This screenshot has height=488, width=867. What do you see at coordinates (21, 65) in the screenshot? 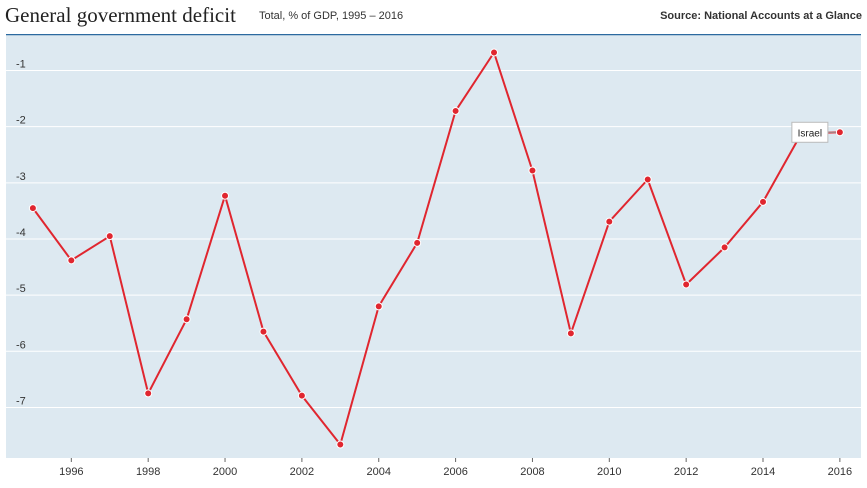
I see `y-tick-label: -1` at bounding box center [21, 65].